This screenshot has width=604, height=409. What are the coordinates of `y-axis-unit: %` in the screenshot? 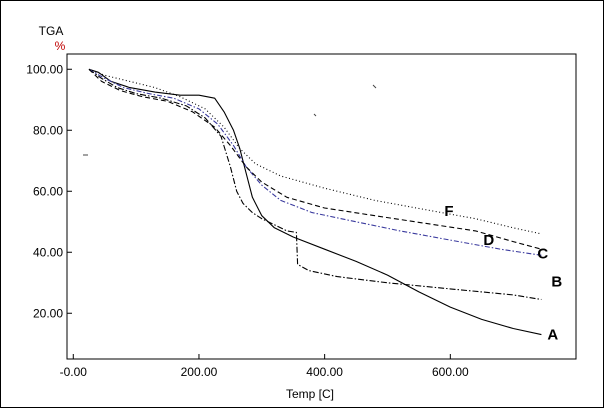 It's located at (60, 46).